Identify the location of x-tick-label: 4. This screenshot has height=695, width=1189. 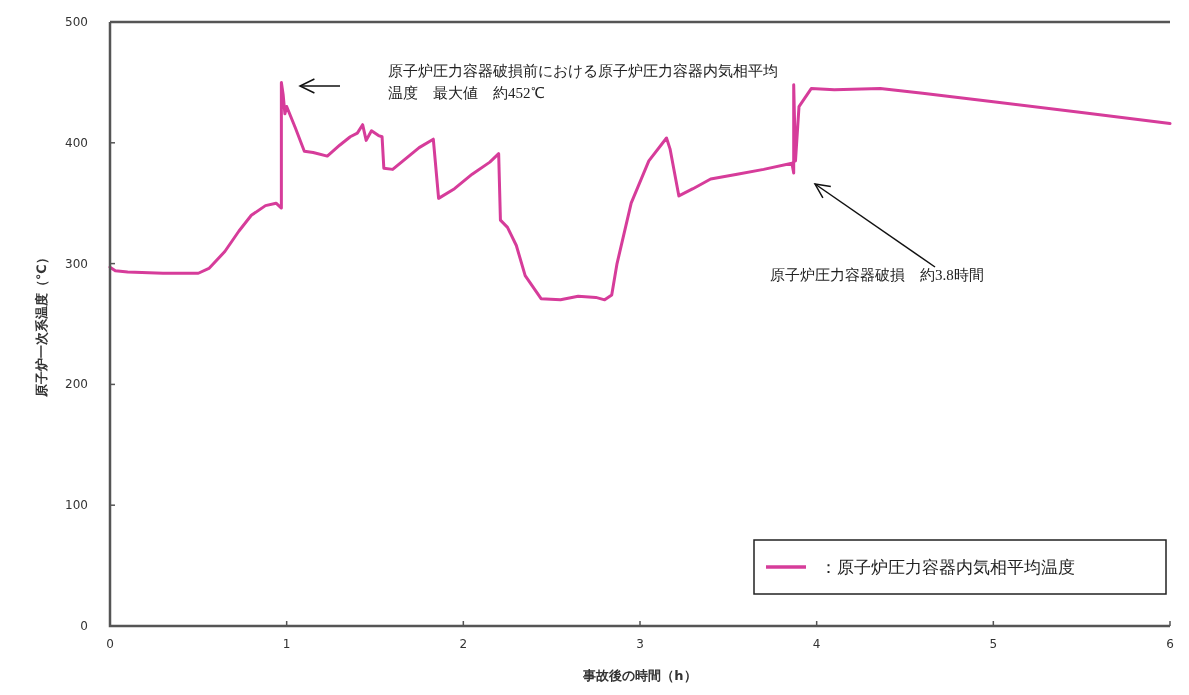
(816, 644).